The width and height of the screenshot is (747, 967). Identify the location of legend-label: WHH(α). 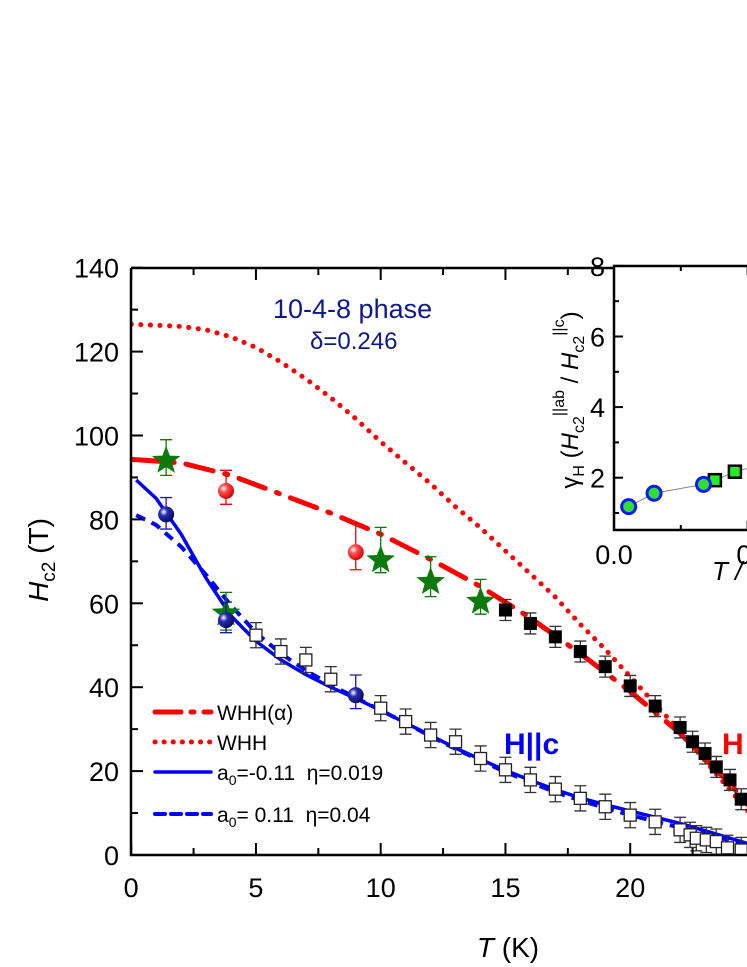
(255, 713).